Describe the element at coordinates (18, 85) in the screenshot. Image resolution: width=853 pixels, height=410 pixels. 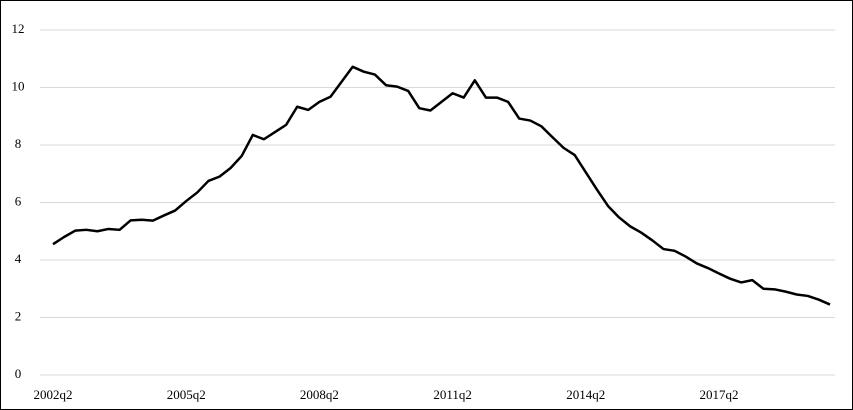
I see `y-tick-label: 10` at that location.